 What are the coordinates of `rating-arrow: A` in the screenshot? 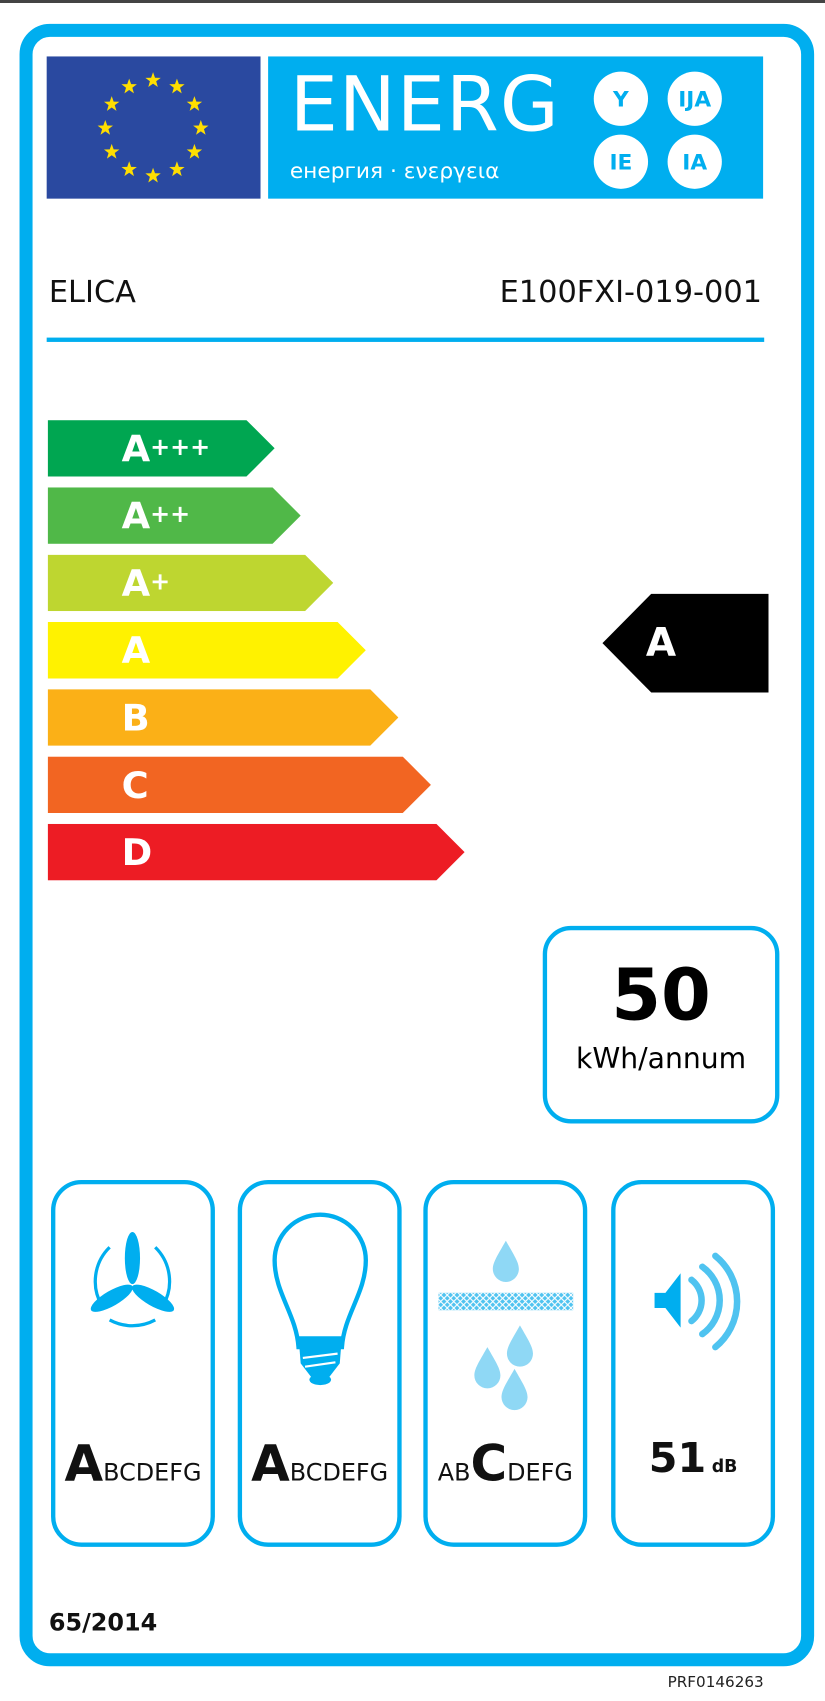 It's located at (685, 643).